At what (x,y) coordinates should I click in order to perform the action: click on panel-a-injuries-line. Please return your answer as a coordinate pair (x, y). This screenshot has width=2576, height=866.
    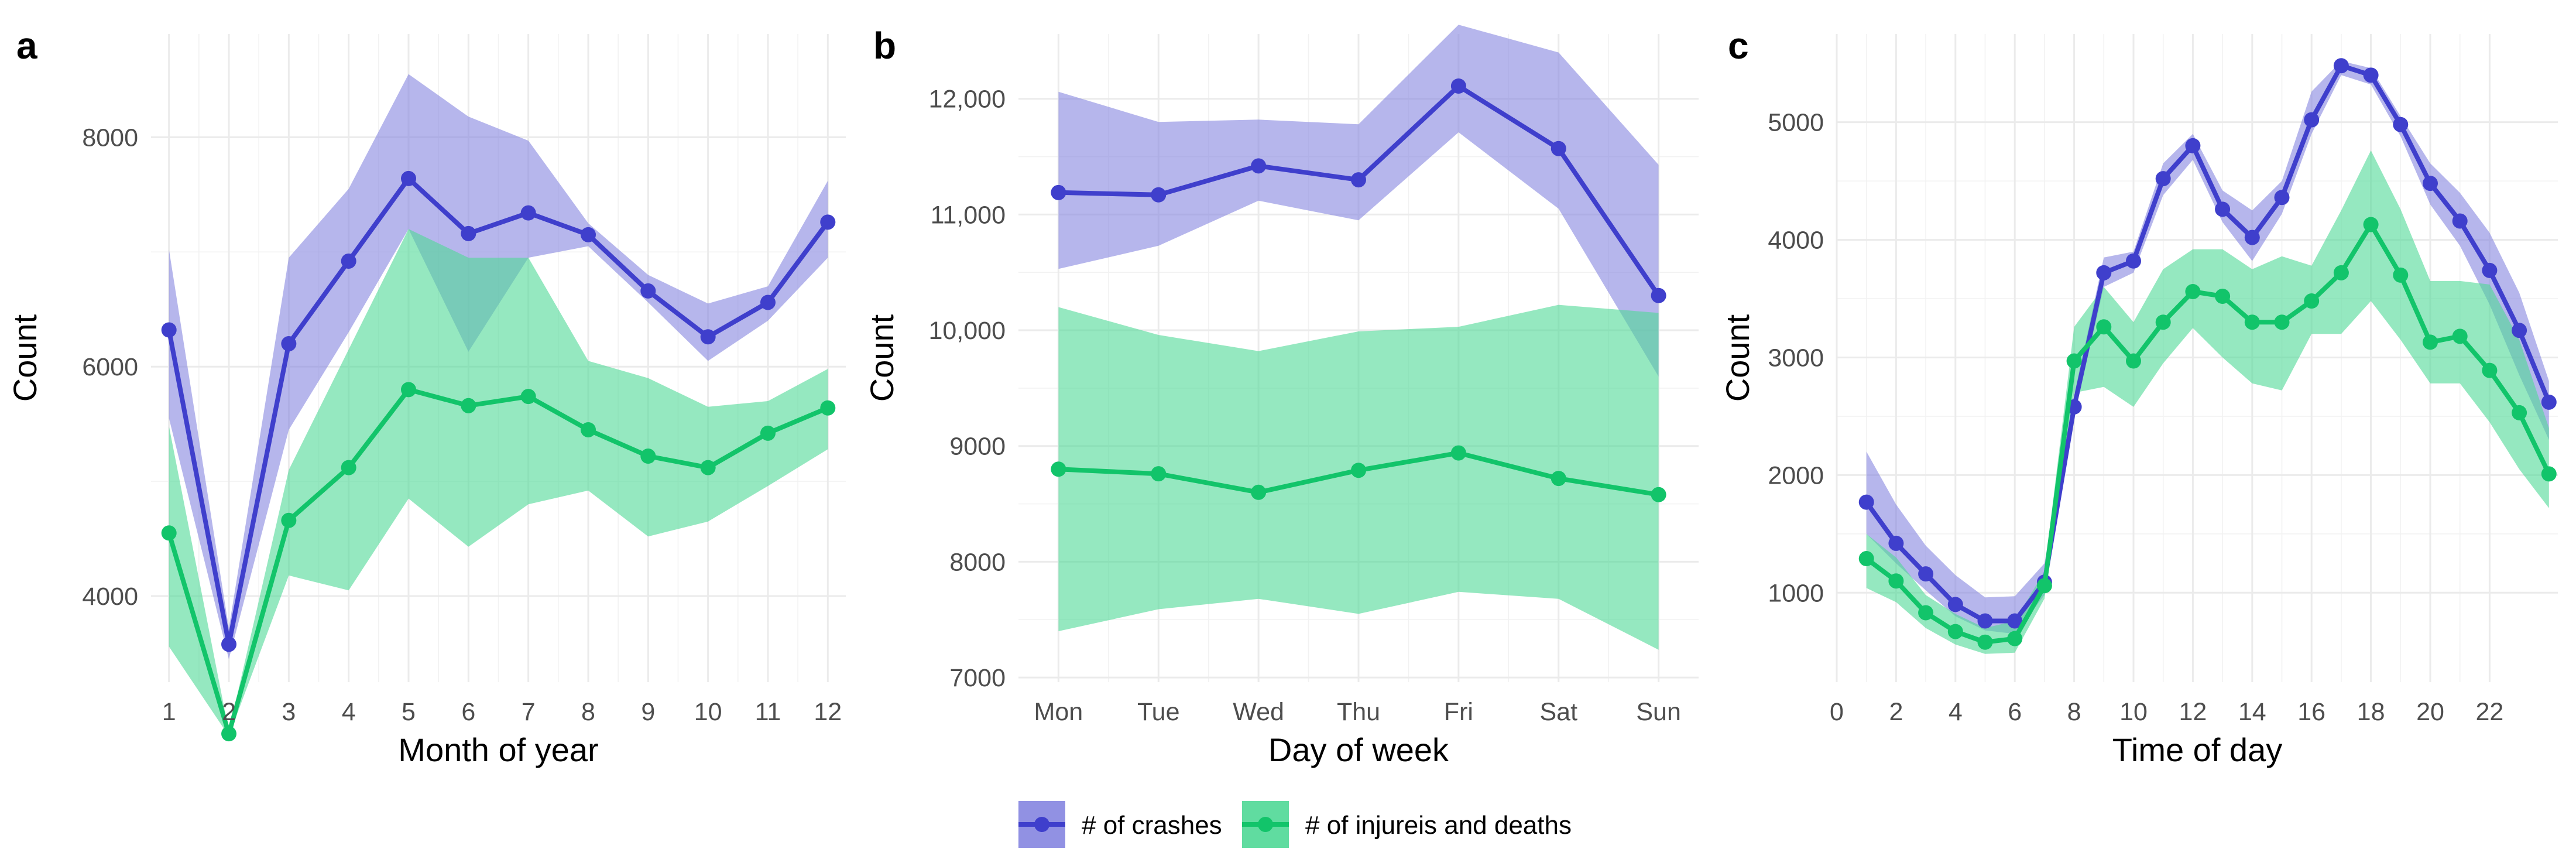
    Looking at the image, I should click on (498, 562).